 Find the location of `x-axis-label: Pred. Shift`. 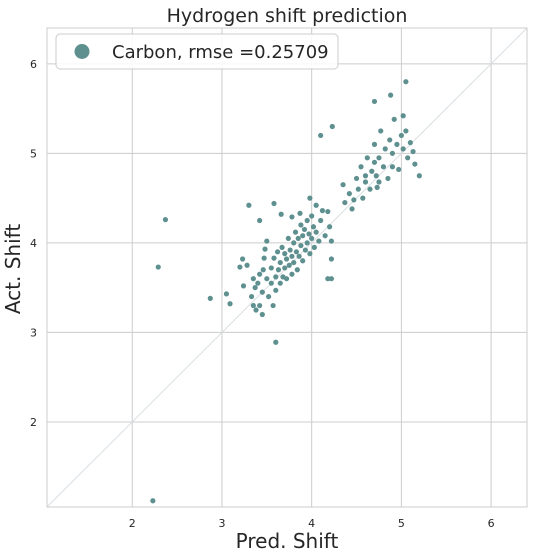

x-axis-label: Pred. Shift is located at coordinates (287, 541).